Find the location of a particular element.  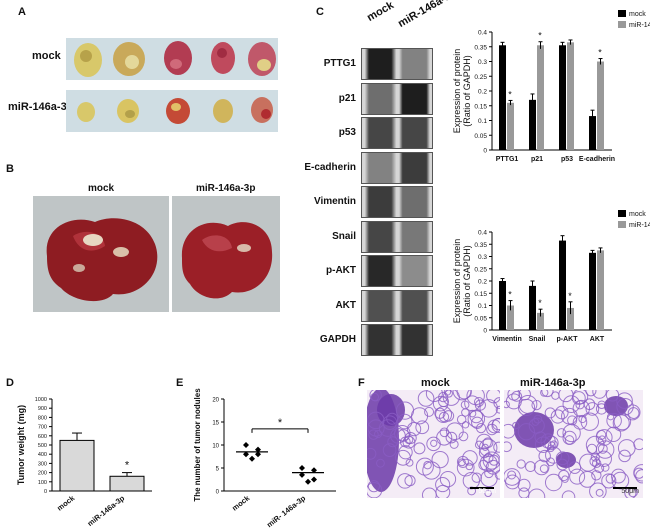

x-tick-label: mock is located at coordinates (241, 503).